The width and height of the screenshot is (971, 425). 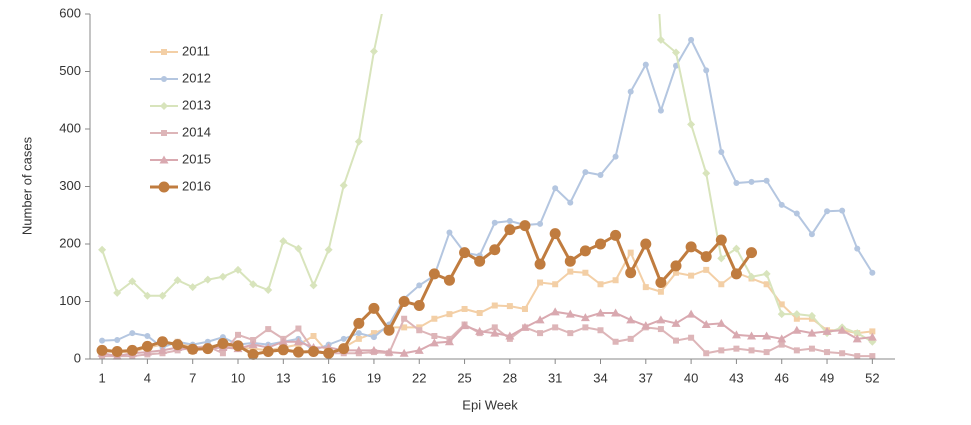 What do you see at coordinates (26, 185) in the screenshot?
I see `y-axis-label: Number of cases` at bounding box center [26, 185].